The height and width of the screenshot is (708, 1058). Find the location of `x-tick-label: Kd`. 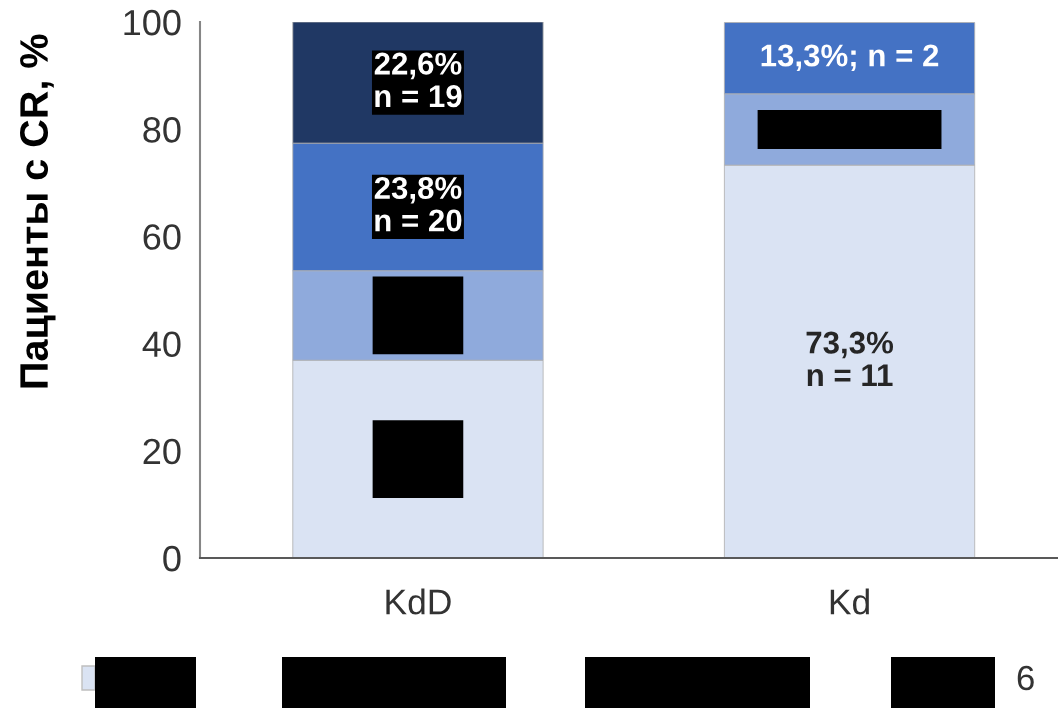

x-tick-label: Kd is located at coordinates (849, 601).